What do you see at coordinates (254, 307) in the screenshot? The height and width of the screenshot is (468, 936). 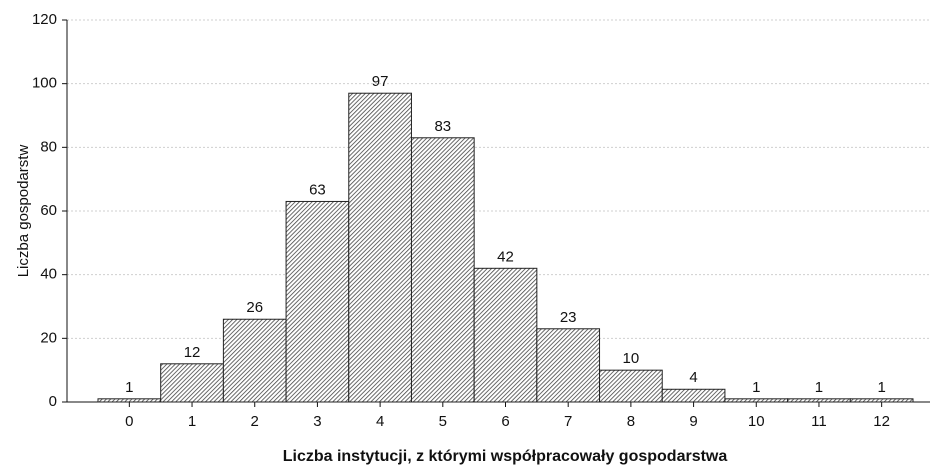 I see `value-label: 26` at bounding box center [254, 307].